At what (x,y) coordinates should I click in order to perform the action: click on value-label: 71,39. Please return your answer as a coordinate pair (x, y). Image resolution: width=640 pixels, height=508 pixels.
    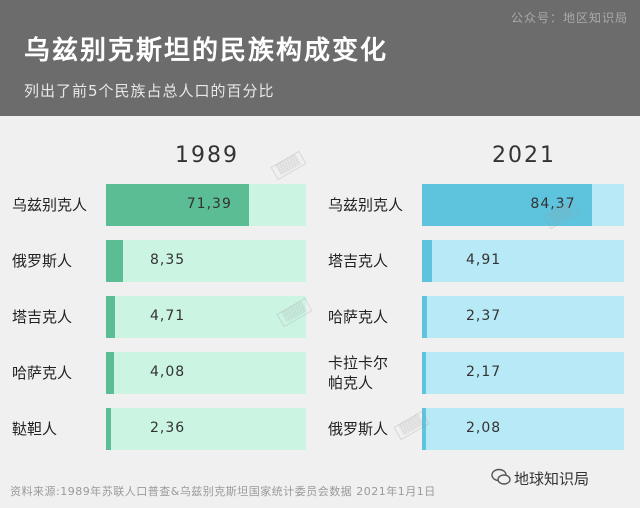
    Looking at the image, I should click on (209, 204).